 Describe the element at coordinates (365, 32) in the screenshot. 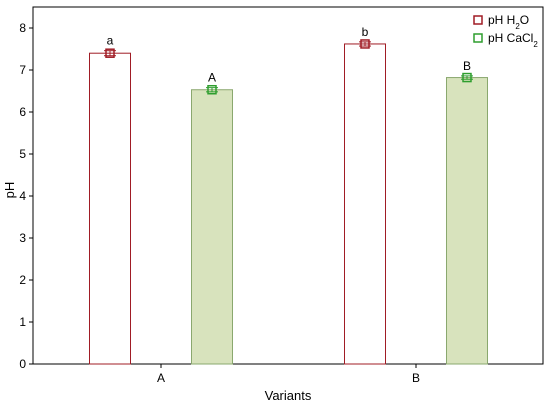

I see `data-label: b` at that location.